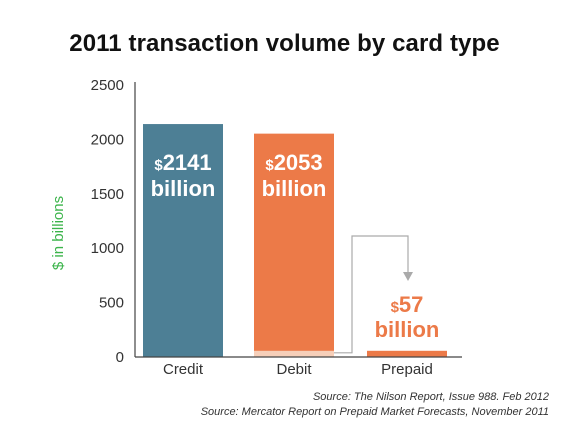 The image size is (569, 430). I want to click on bar-prepaid, so click(407, 353).